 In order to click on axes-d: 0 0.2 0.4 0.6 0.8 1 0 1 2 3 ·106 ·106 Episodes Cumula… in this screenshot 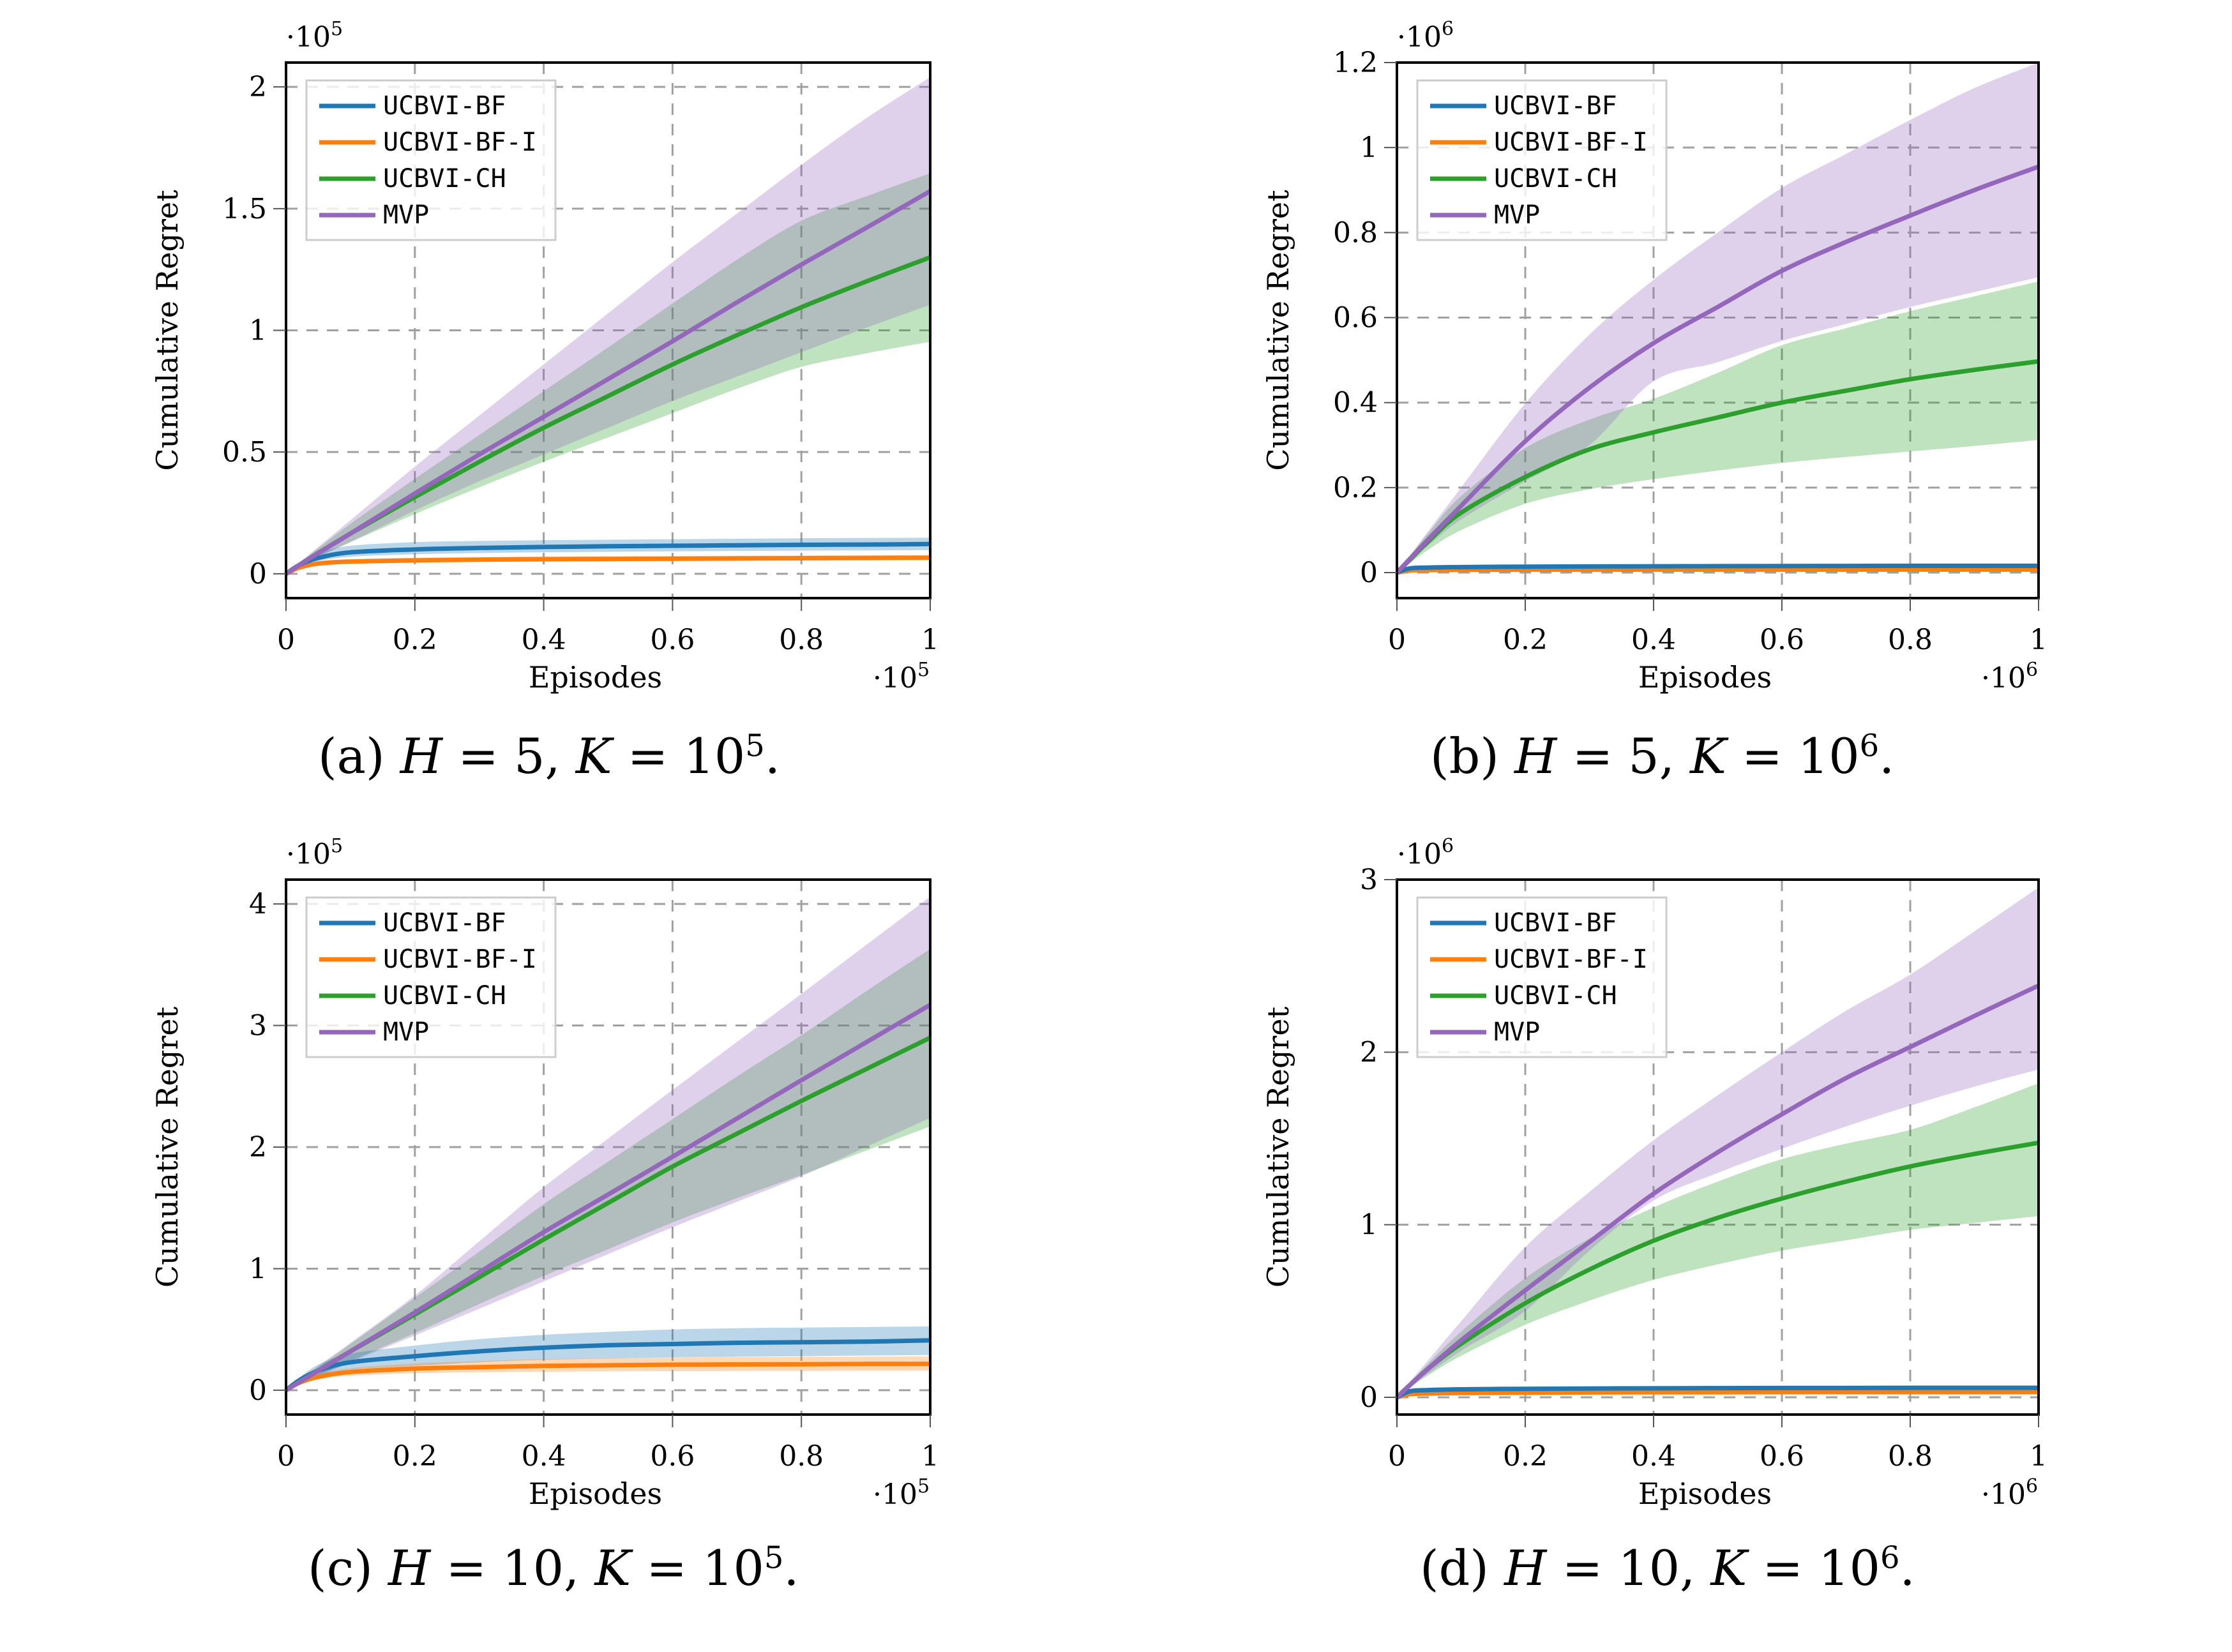, I will do `click(1654, 1173)`.